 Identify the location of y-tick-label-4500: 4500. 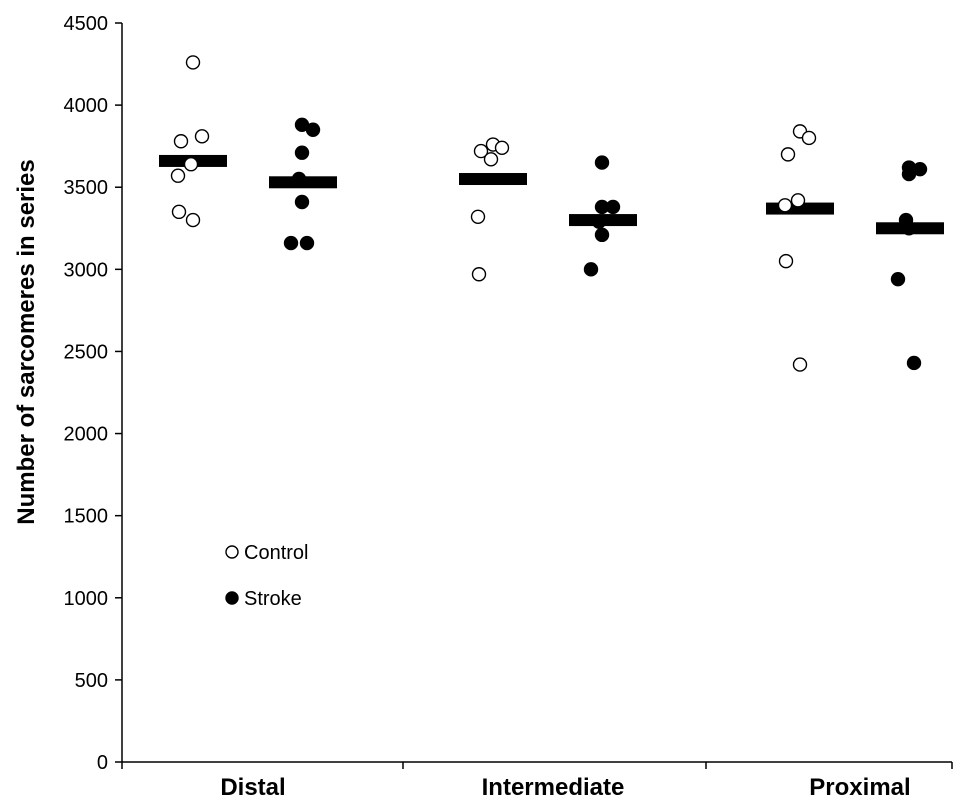
(86, 24).